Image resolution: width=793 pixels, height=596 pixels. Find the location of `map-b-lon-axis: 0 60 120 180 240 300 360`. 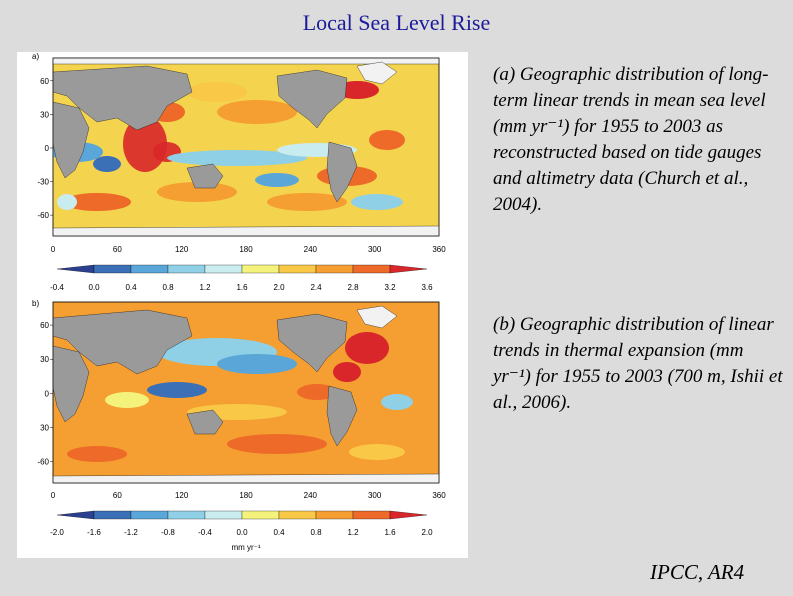

map-b-lon-axis: 0 60 120 180 240 300 360 is located at coordinates (248, 495).